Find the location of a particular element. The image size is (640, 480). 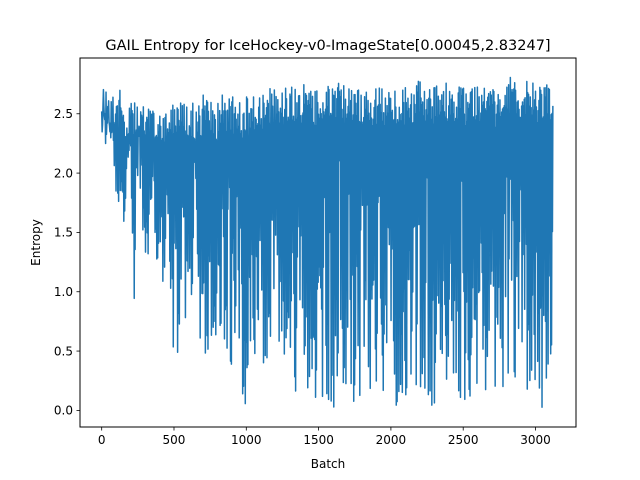

x-tick-label: 2000 is located at coordinates (391, 440).